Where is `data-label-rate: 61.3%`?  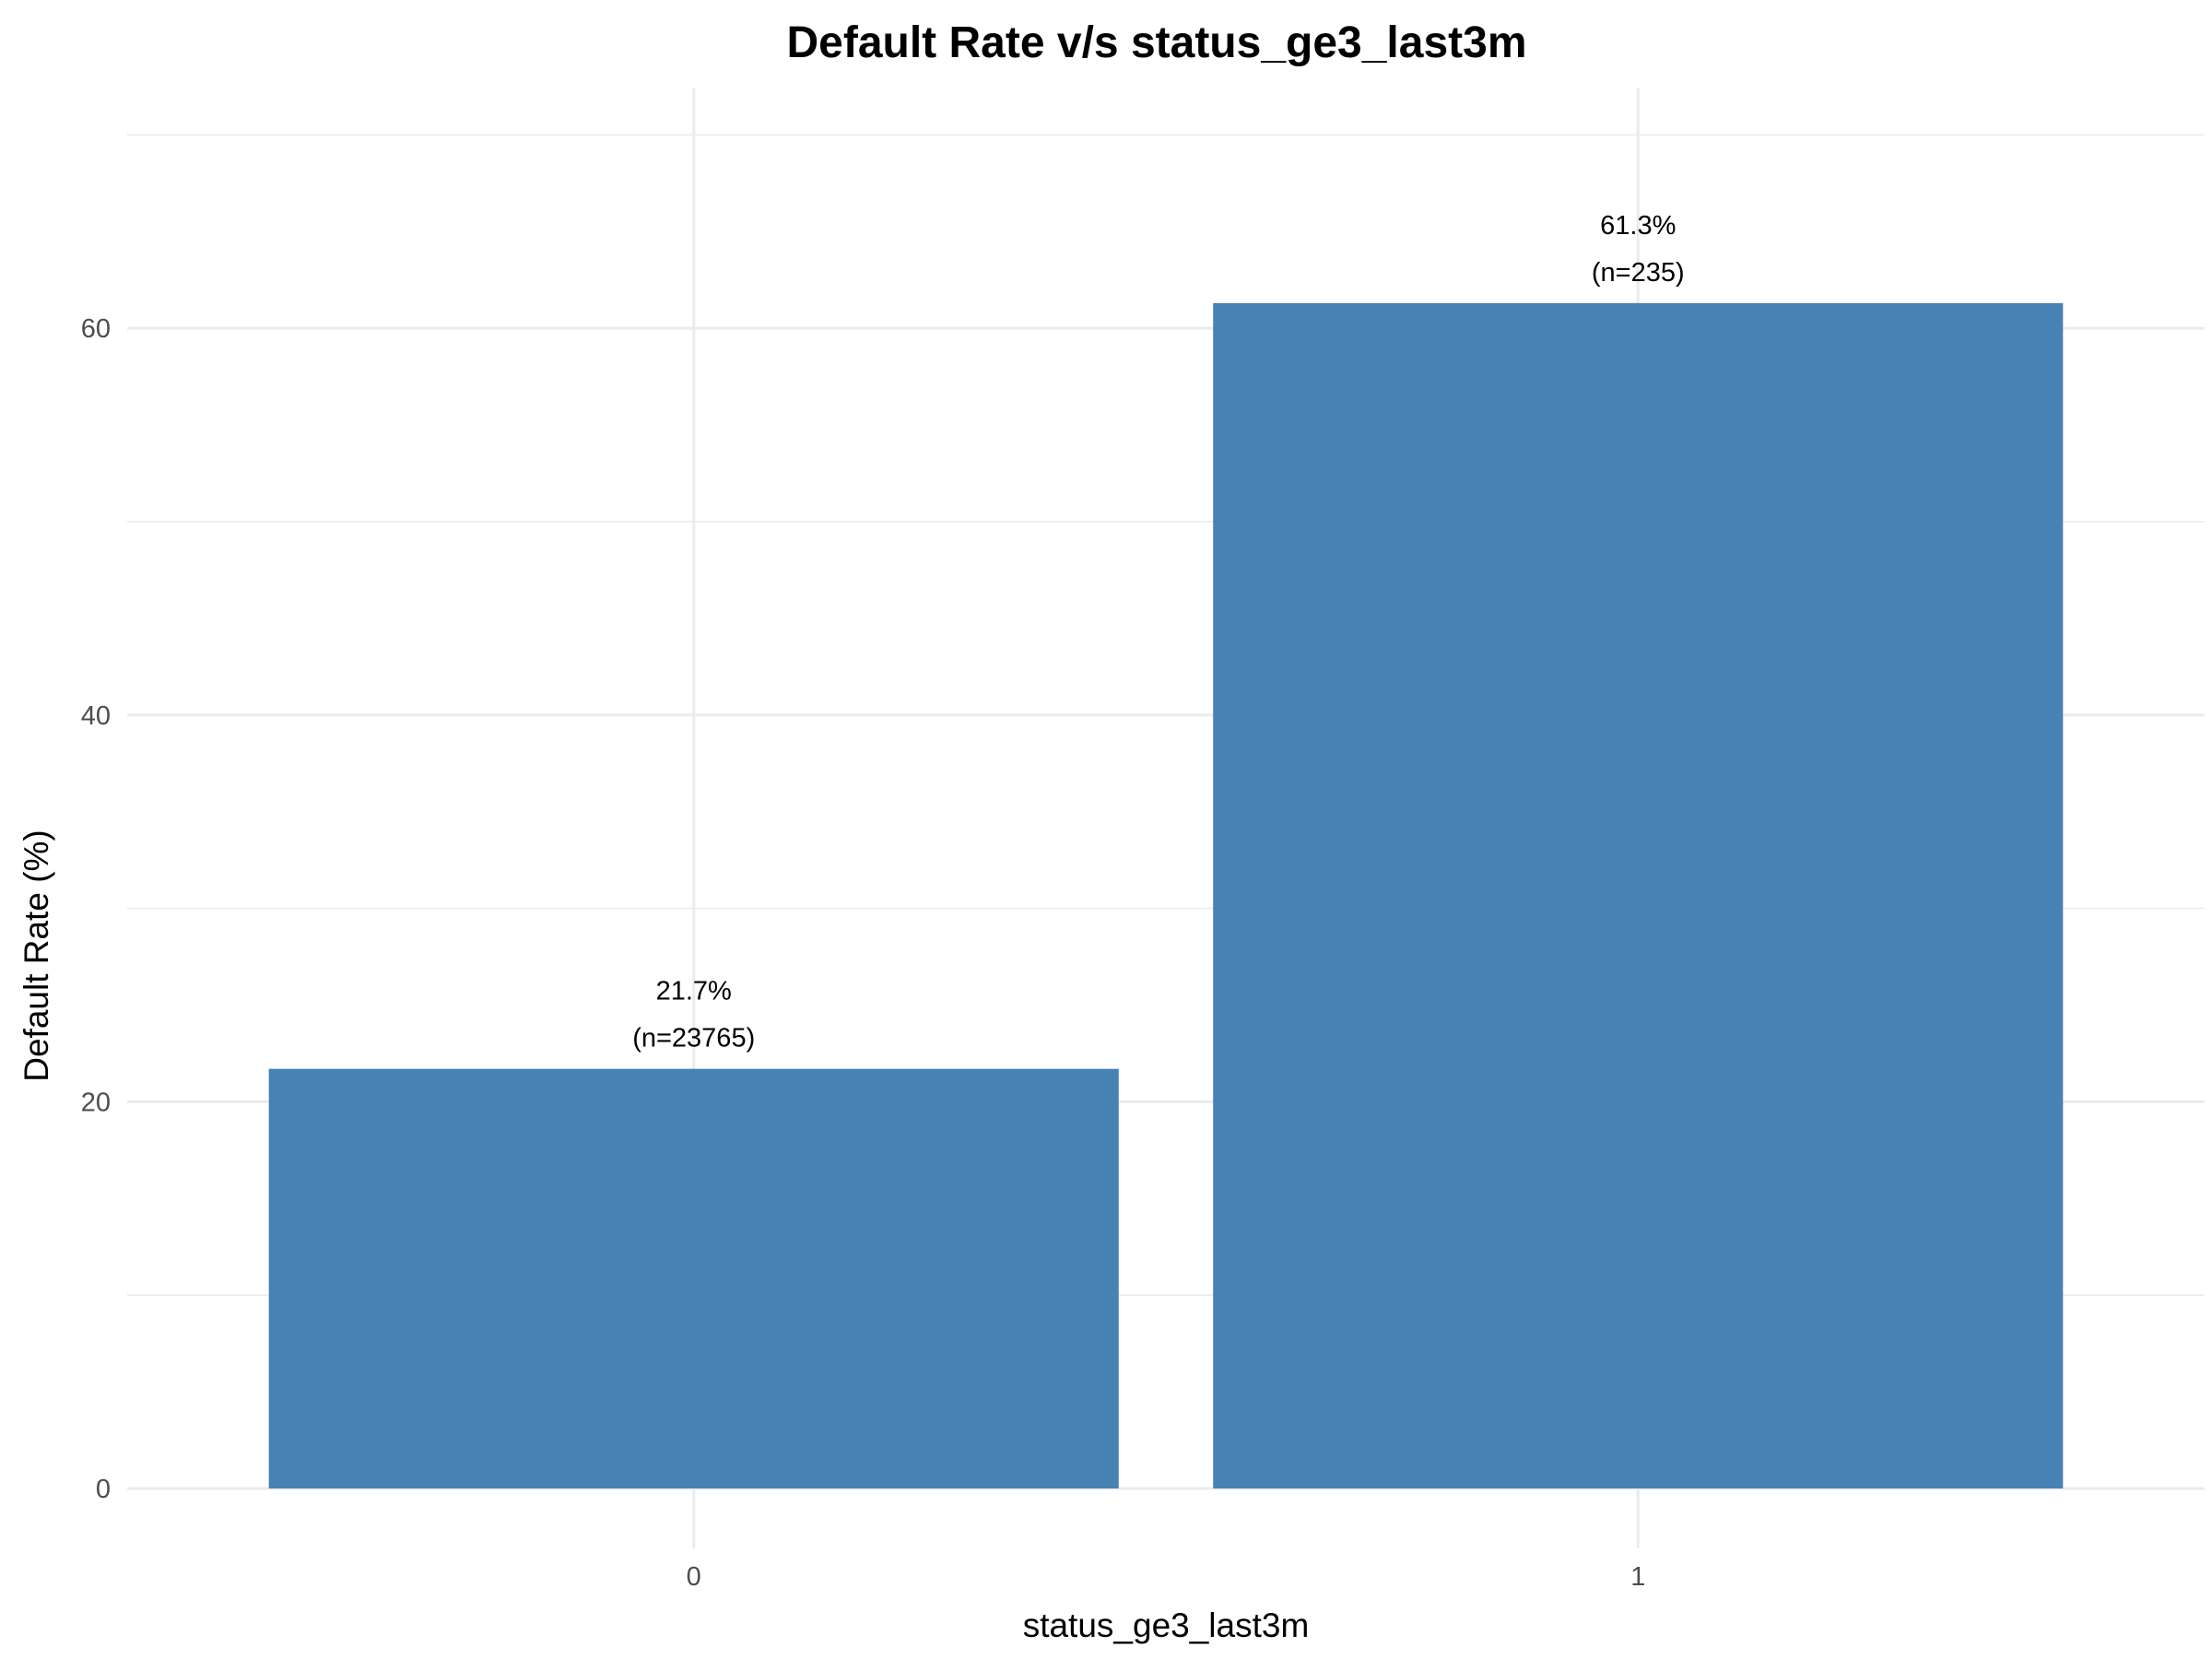
data-label-rate: 61.3% is located at coordinates (1638, 226).